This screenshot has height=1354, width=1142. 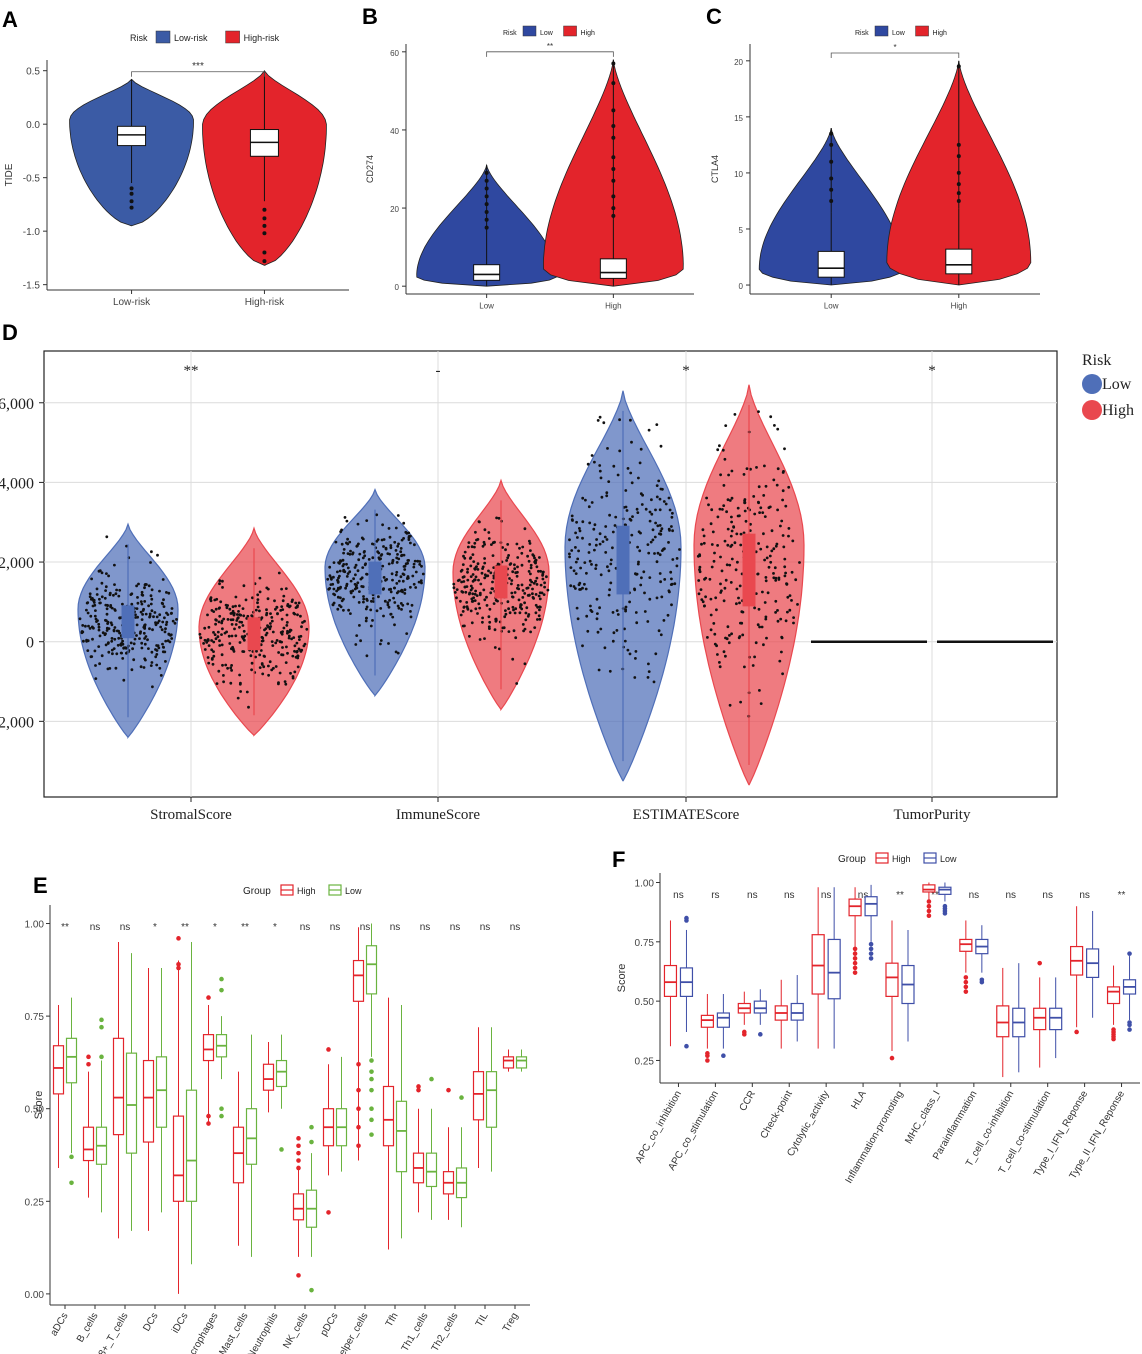 What do you see at coordinates (624, 549) in the screenshot?
I see `panel-d-points-low` at bounding box center [624, 549].